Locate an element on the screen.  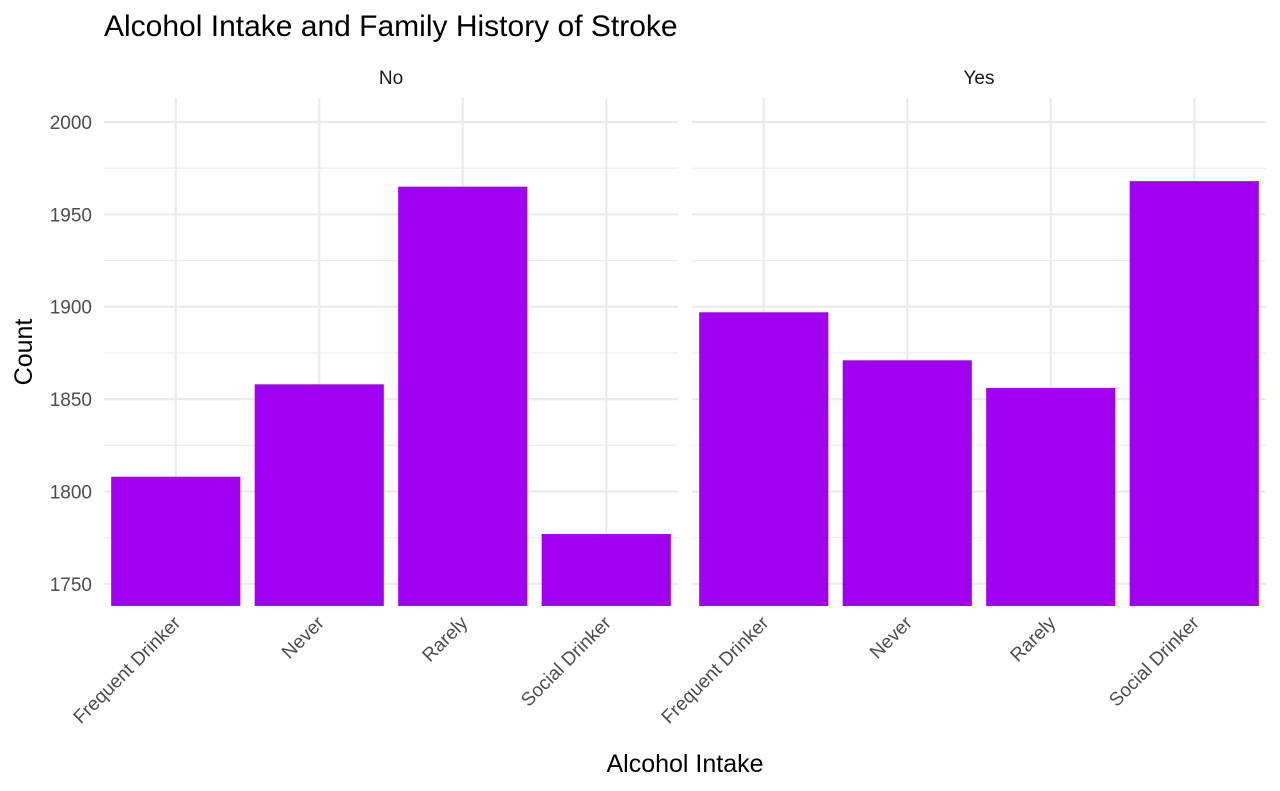
y-tick-label: 2000 is located at coordinates (71, 123).